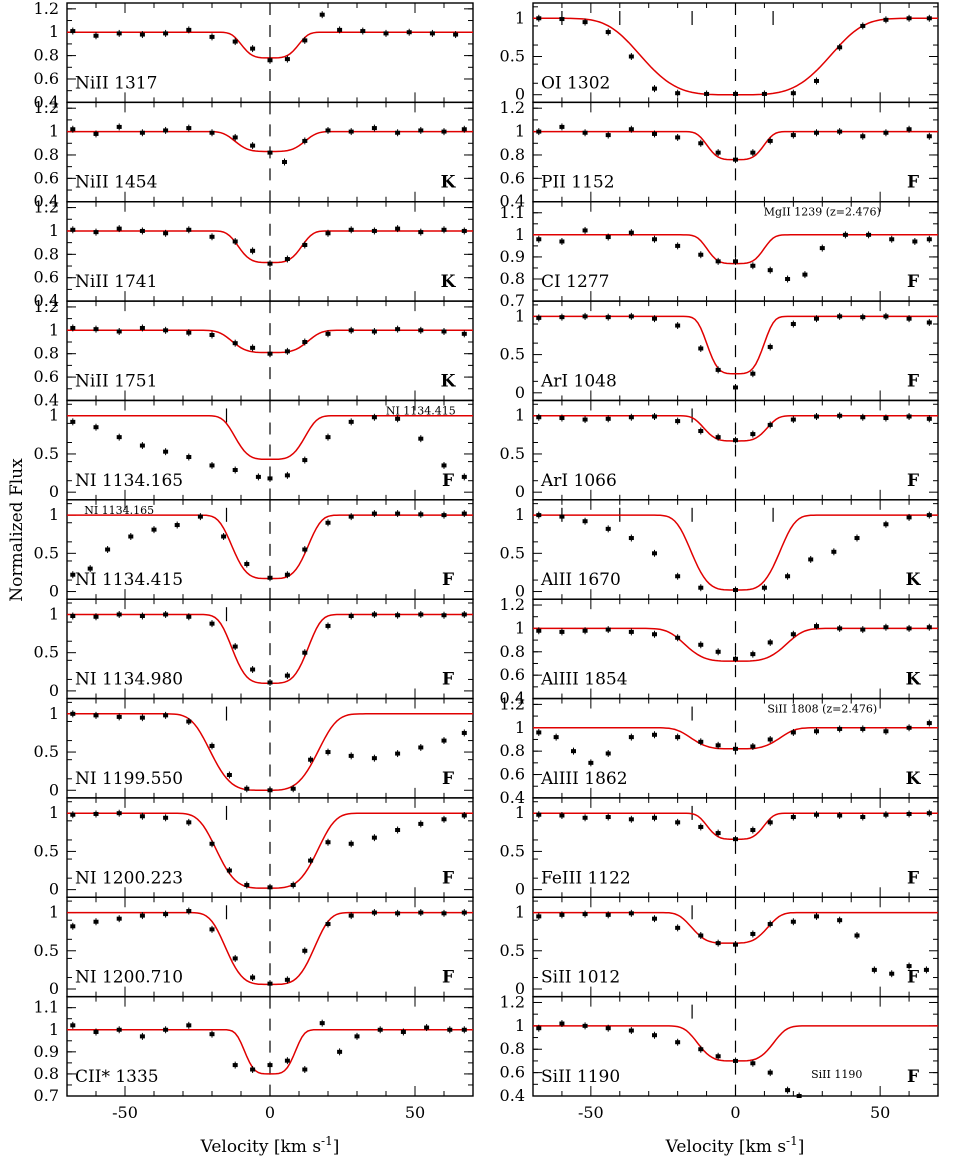 Image resolution: width=954 pixels, height=1163 pixels. Describe the element at coordinates (725, 1147) in the screenshot. I see `x-axis-title-right-main: Velocity [km s` at that location.